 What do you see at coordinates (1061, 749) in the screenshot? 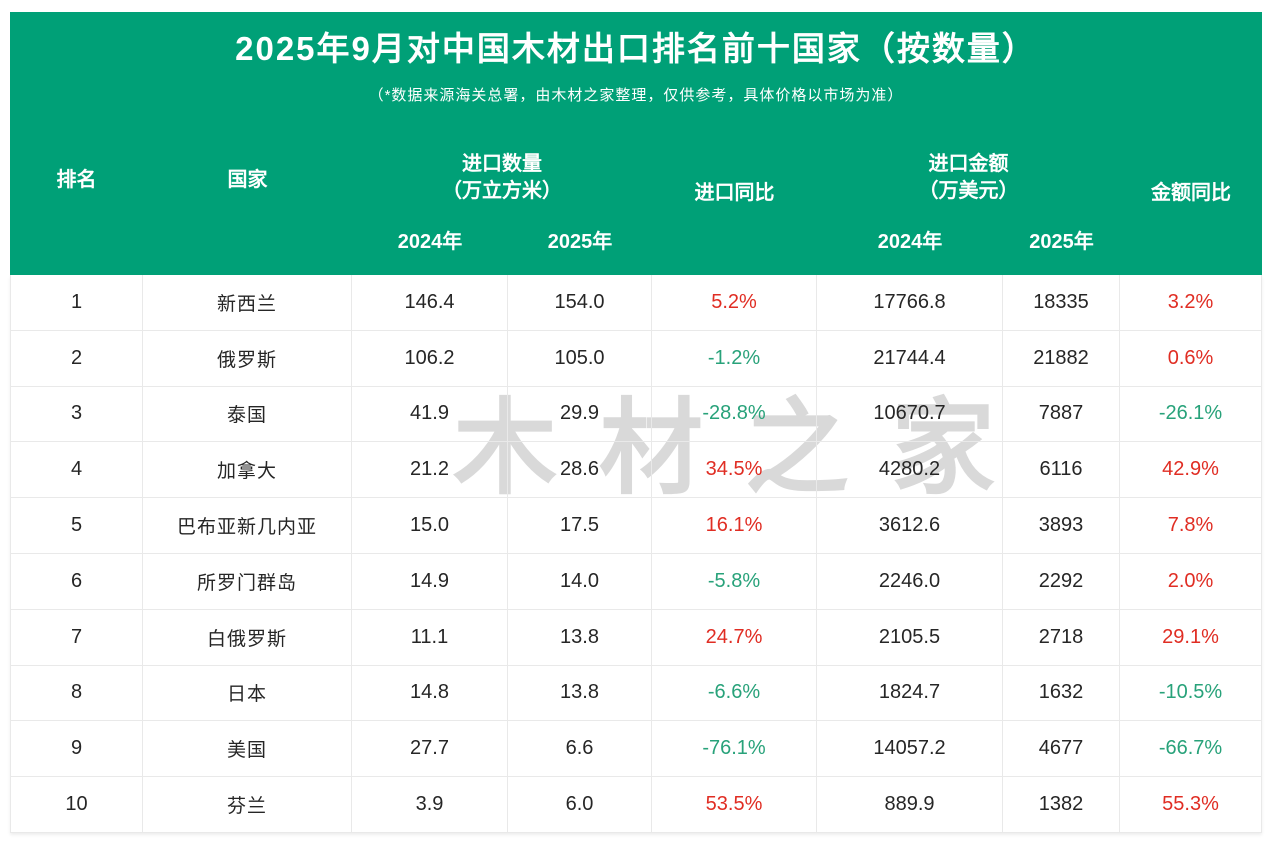
I see `amt-2025-cell: 4677` at bounding box center [1061, 749].